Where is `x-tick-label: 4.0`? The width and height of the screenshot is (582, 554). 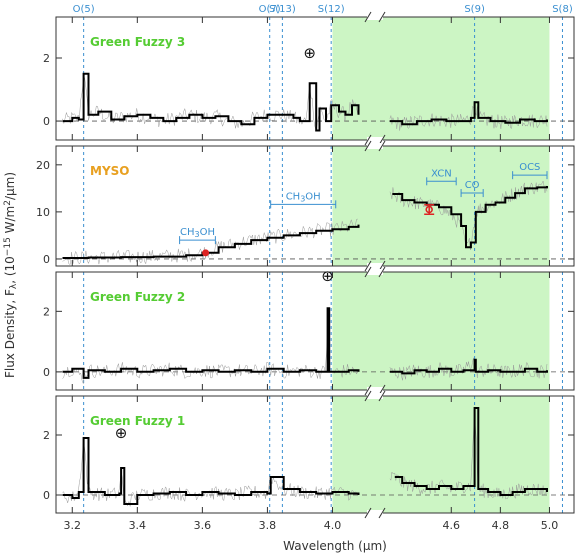
x-tick-label: 4.0 is located at coordinates (333, 525).